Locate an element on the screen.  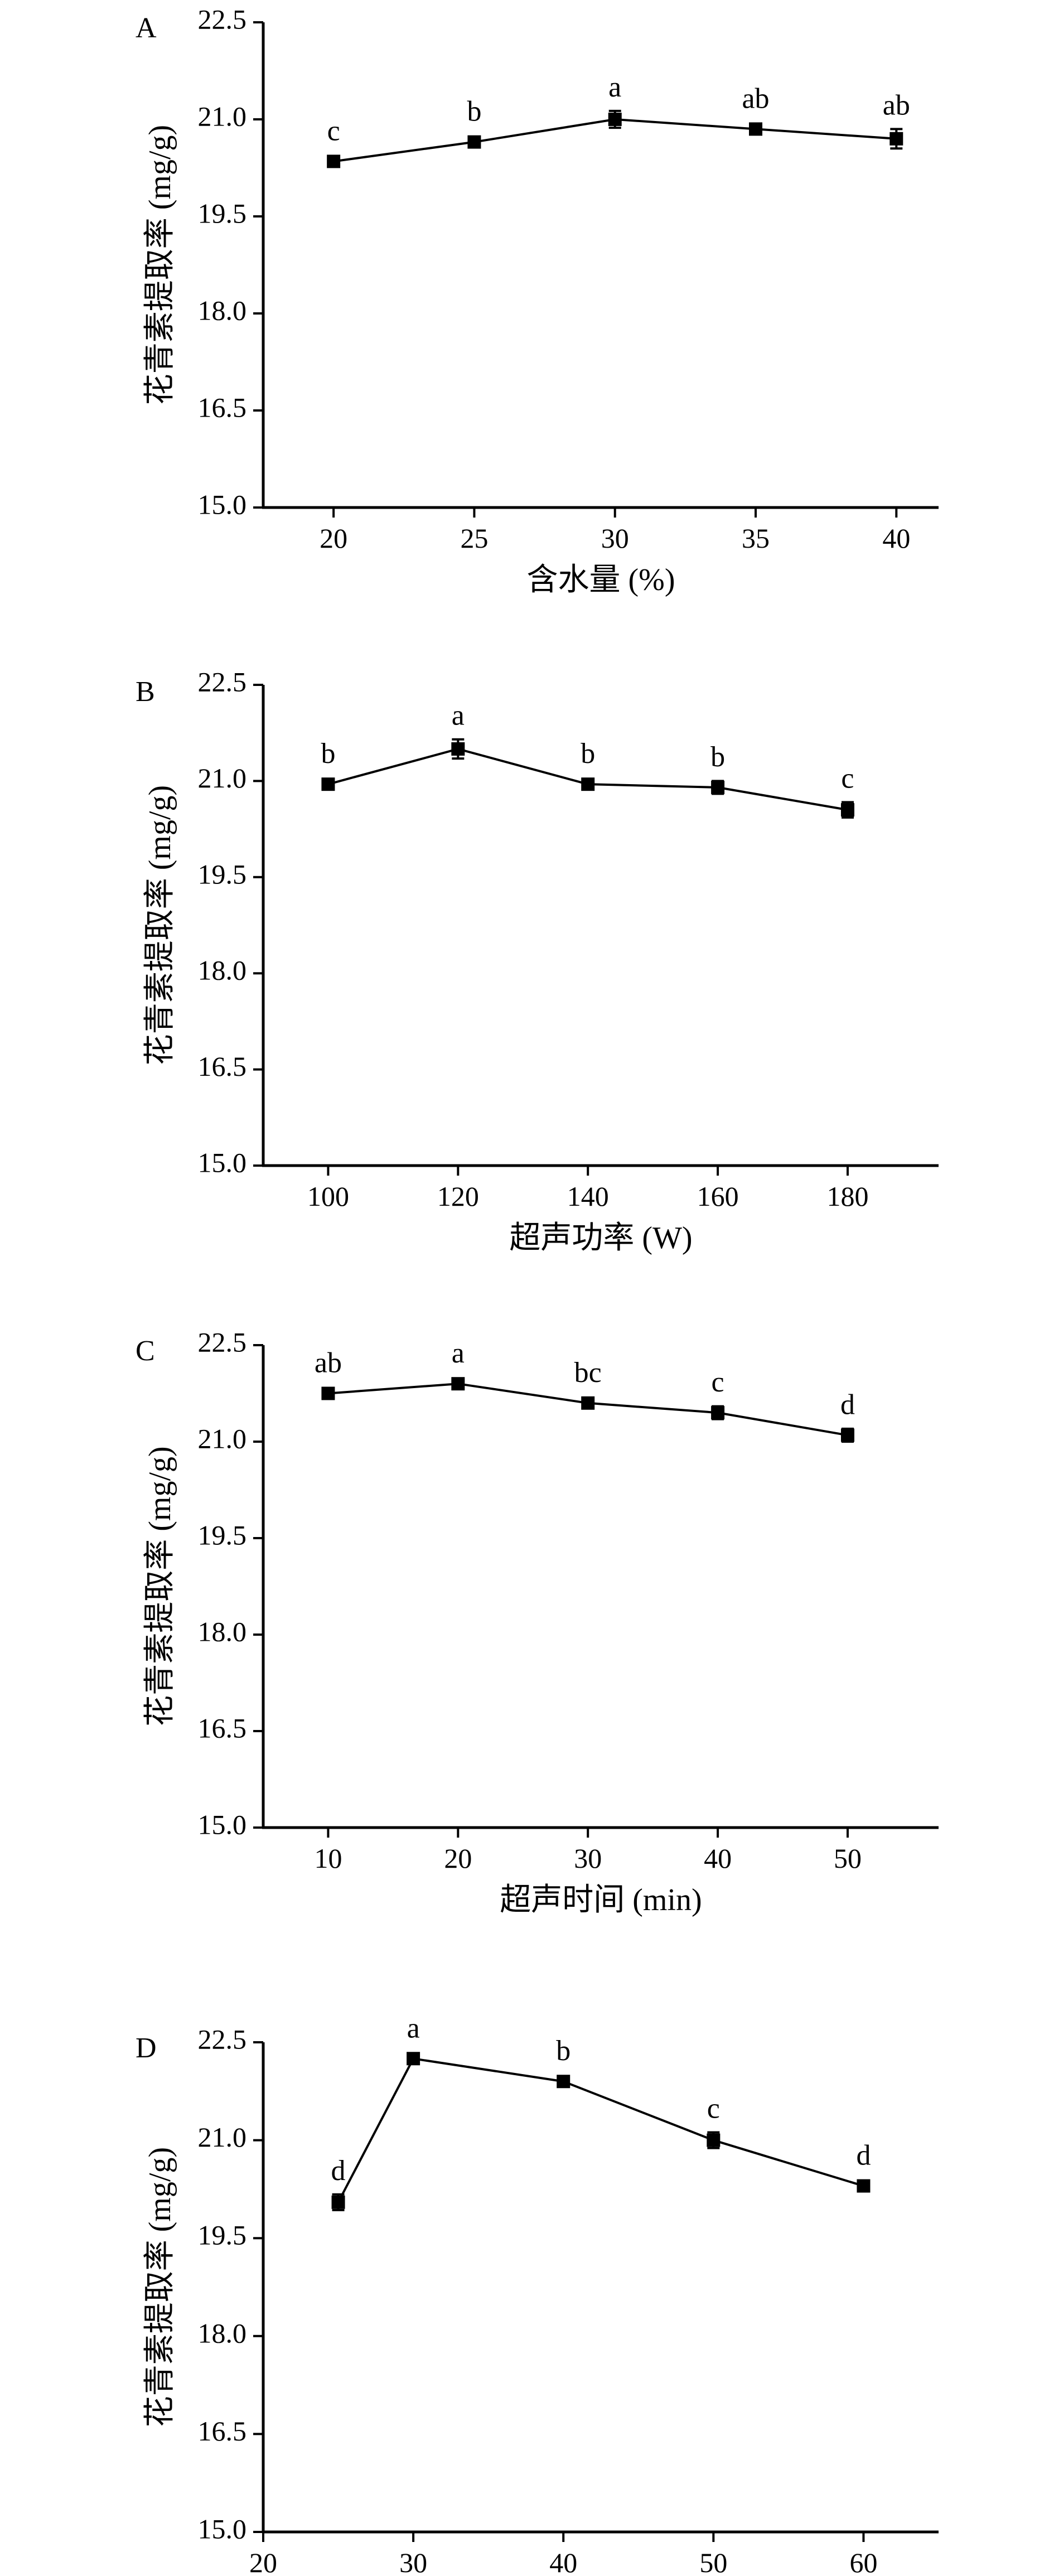
x-axis-title: 含水量 (%) is located at coordinates (601, 580).